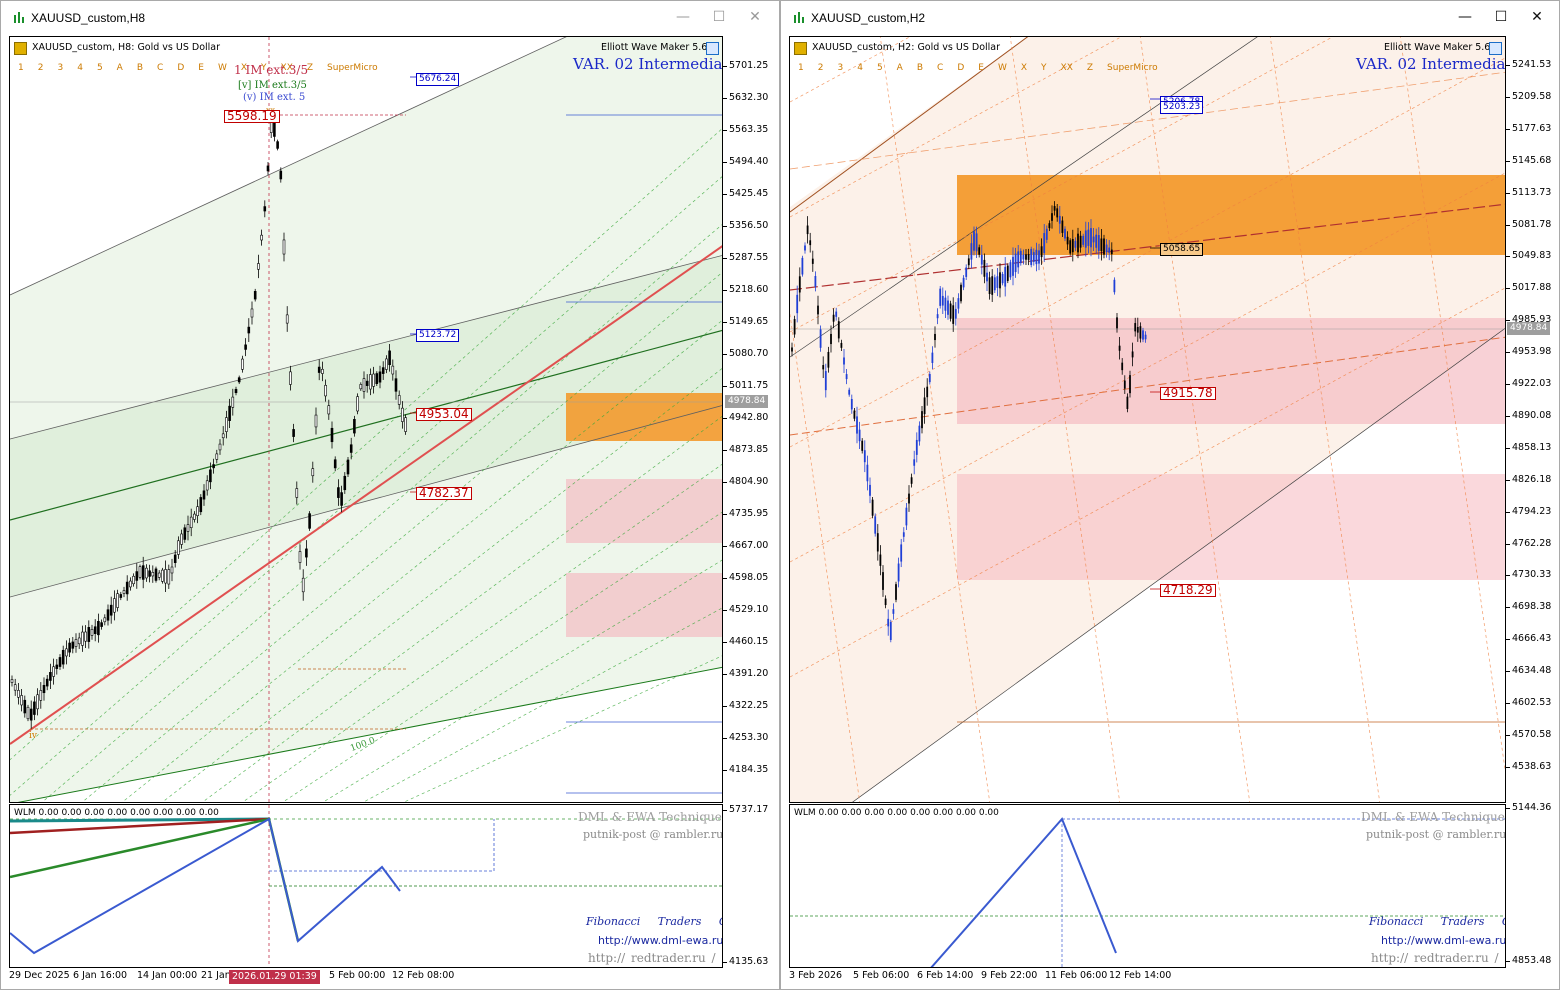 Image resolution: width=1560 pixels, height=990 pixels. Describe the element at coordinates (1532, 885) in the screenshot. I see `subwindow-scale: 5144.36 4853.48` at that location.